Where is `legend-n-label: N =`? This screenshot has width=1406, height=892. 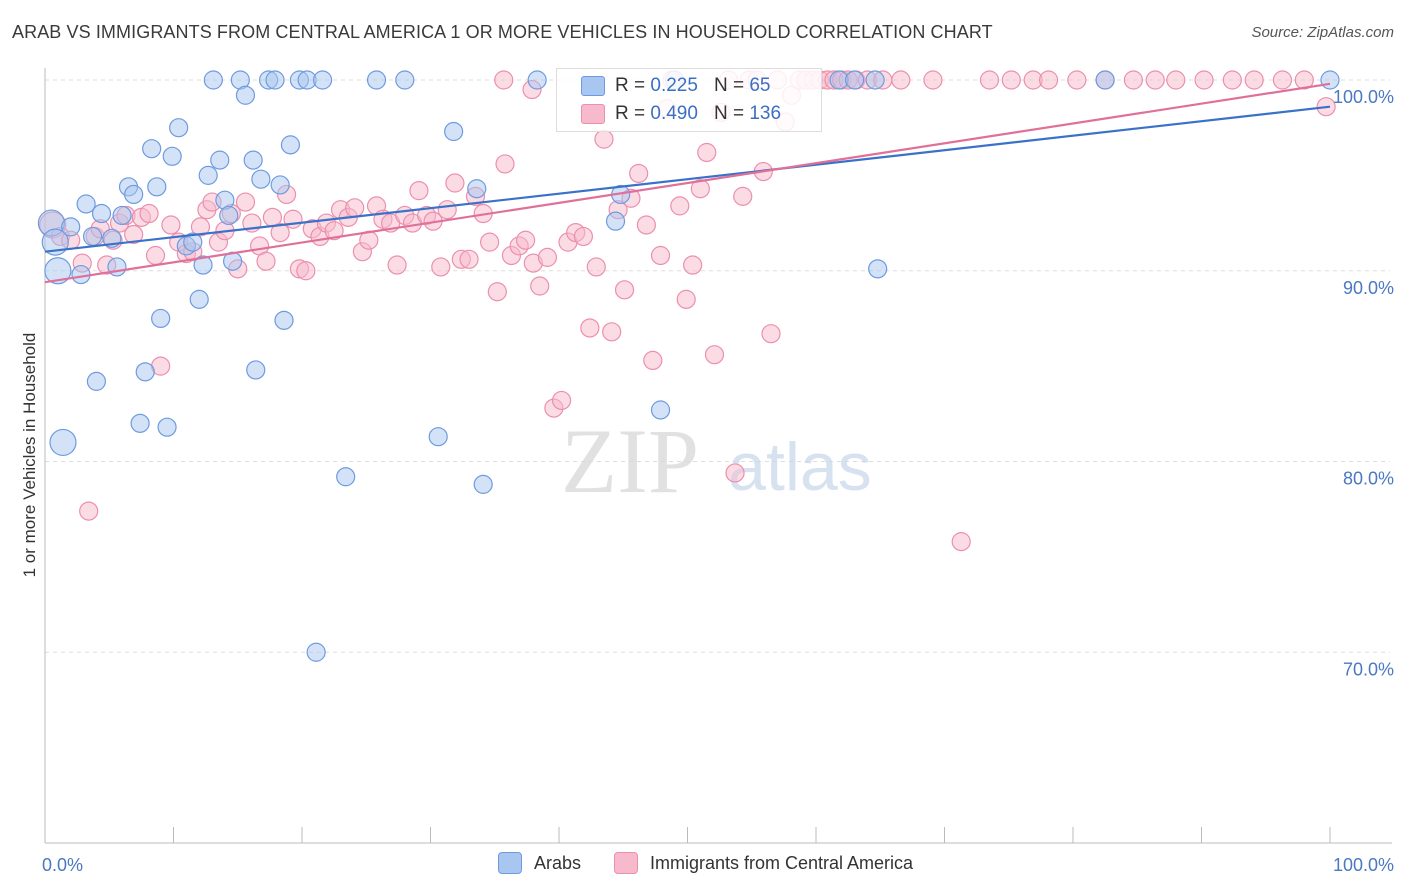 legend-n-label: N = is located at coordinates (729, 113).